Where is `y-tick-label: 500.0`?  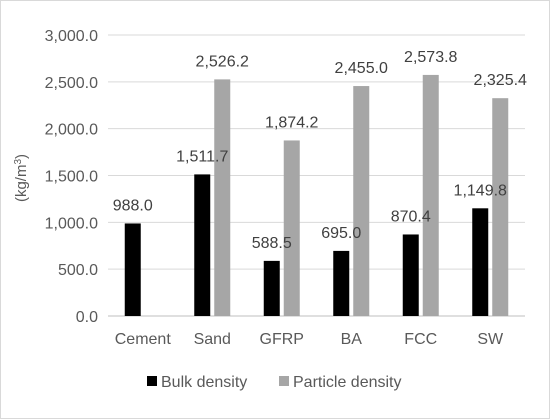
y-tick-label: 500.0 is located at coordinates (78, 270).